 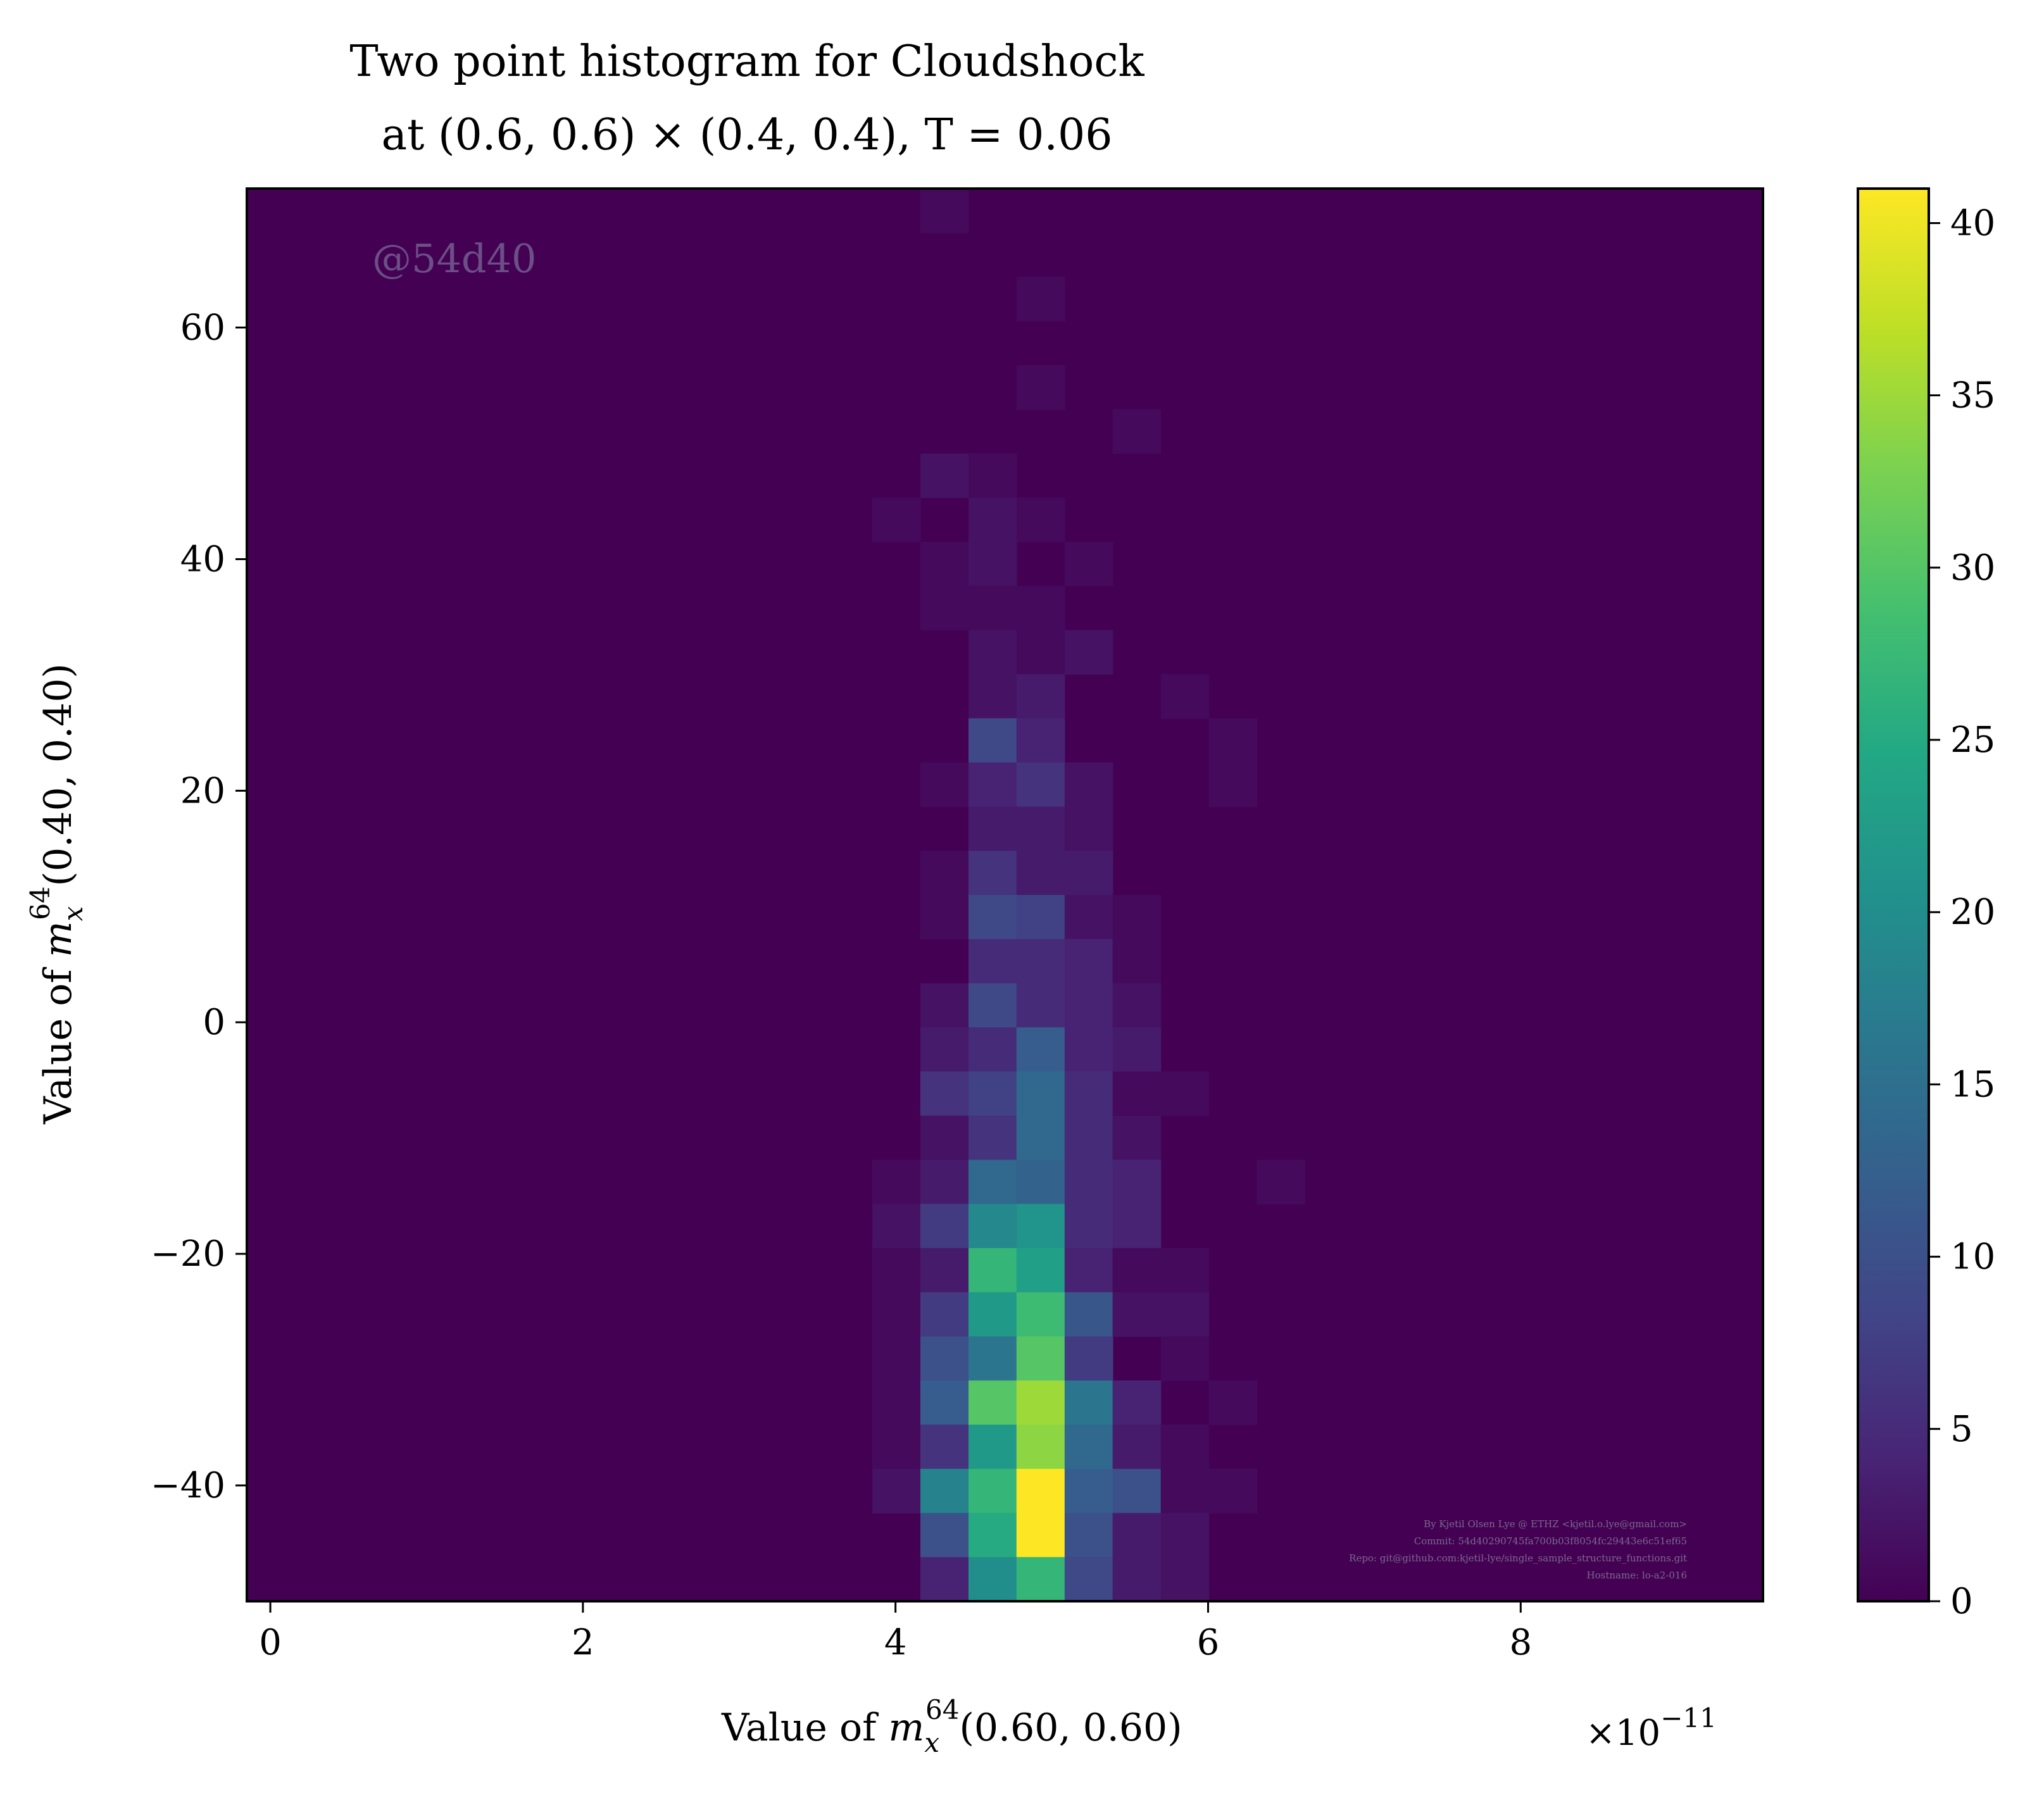 What do you see at coordinates (1972, 1257) in the screenshot?
I see `colorbar-tick-label: 10` at bounding box center [1972, 1257].